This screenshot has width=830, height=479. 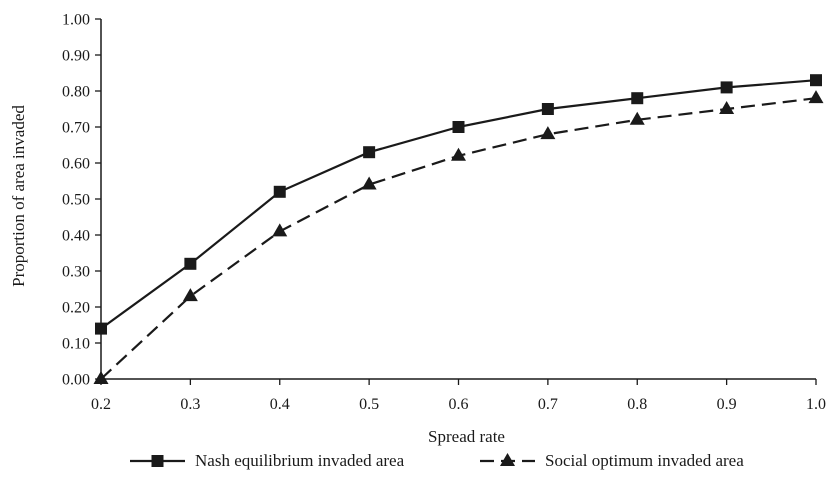 What do you see at coordinates (466, 436) in the screenshot?
I see `x-axis-title: Spread rate` at bounding box center [466, 436].